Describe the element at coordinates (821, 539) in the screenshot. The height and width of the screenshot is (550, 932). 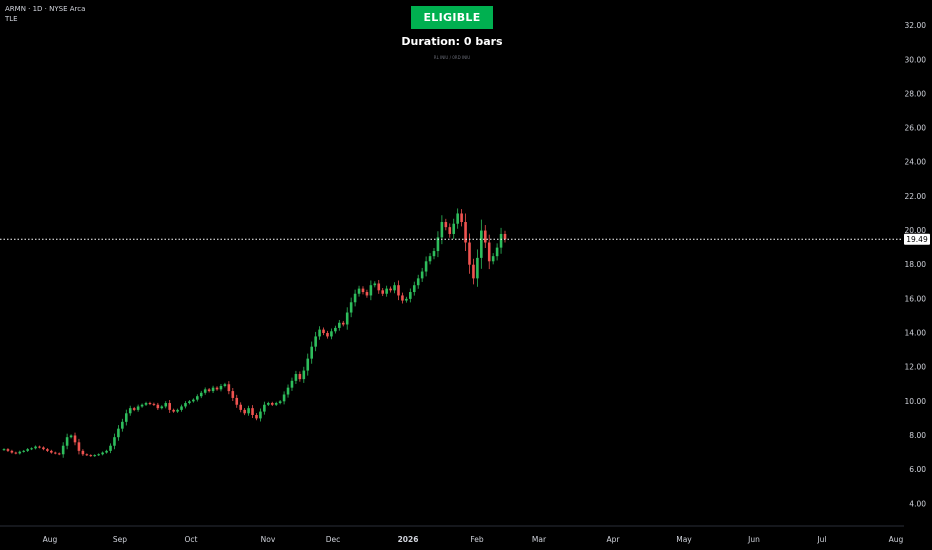
I see `time-tick-label: Jul` at that location.